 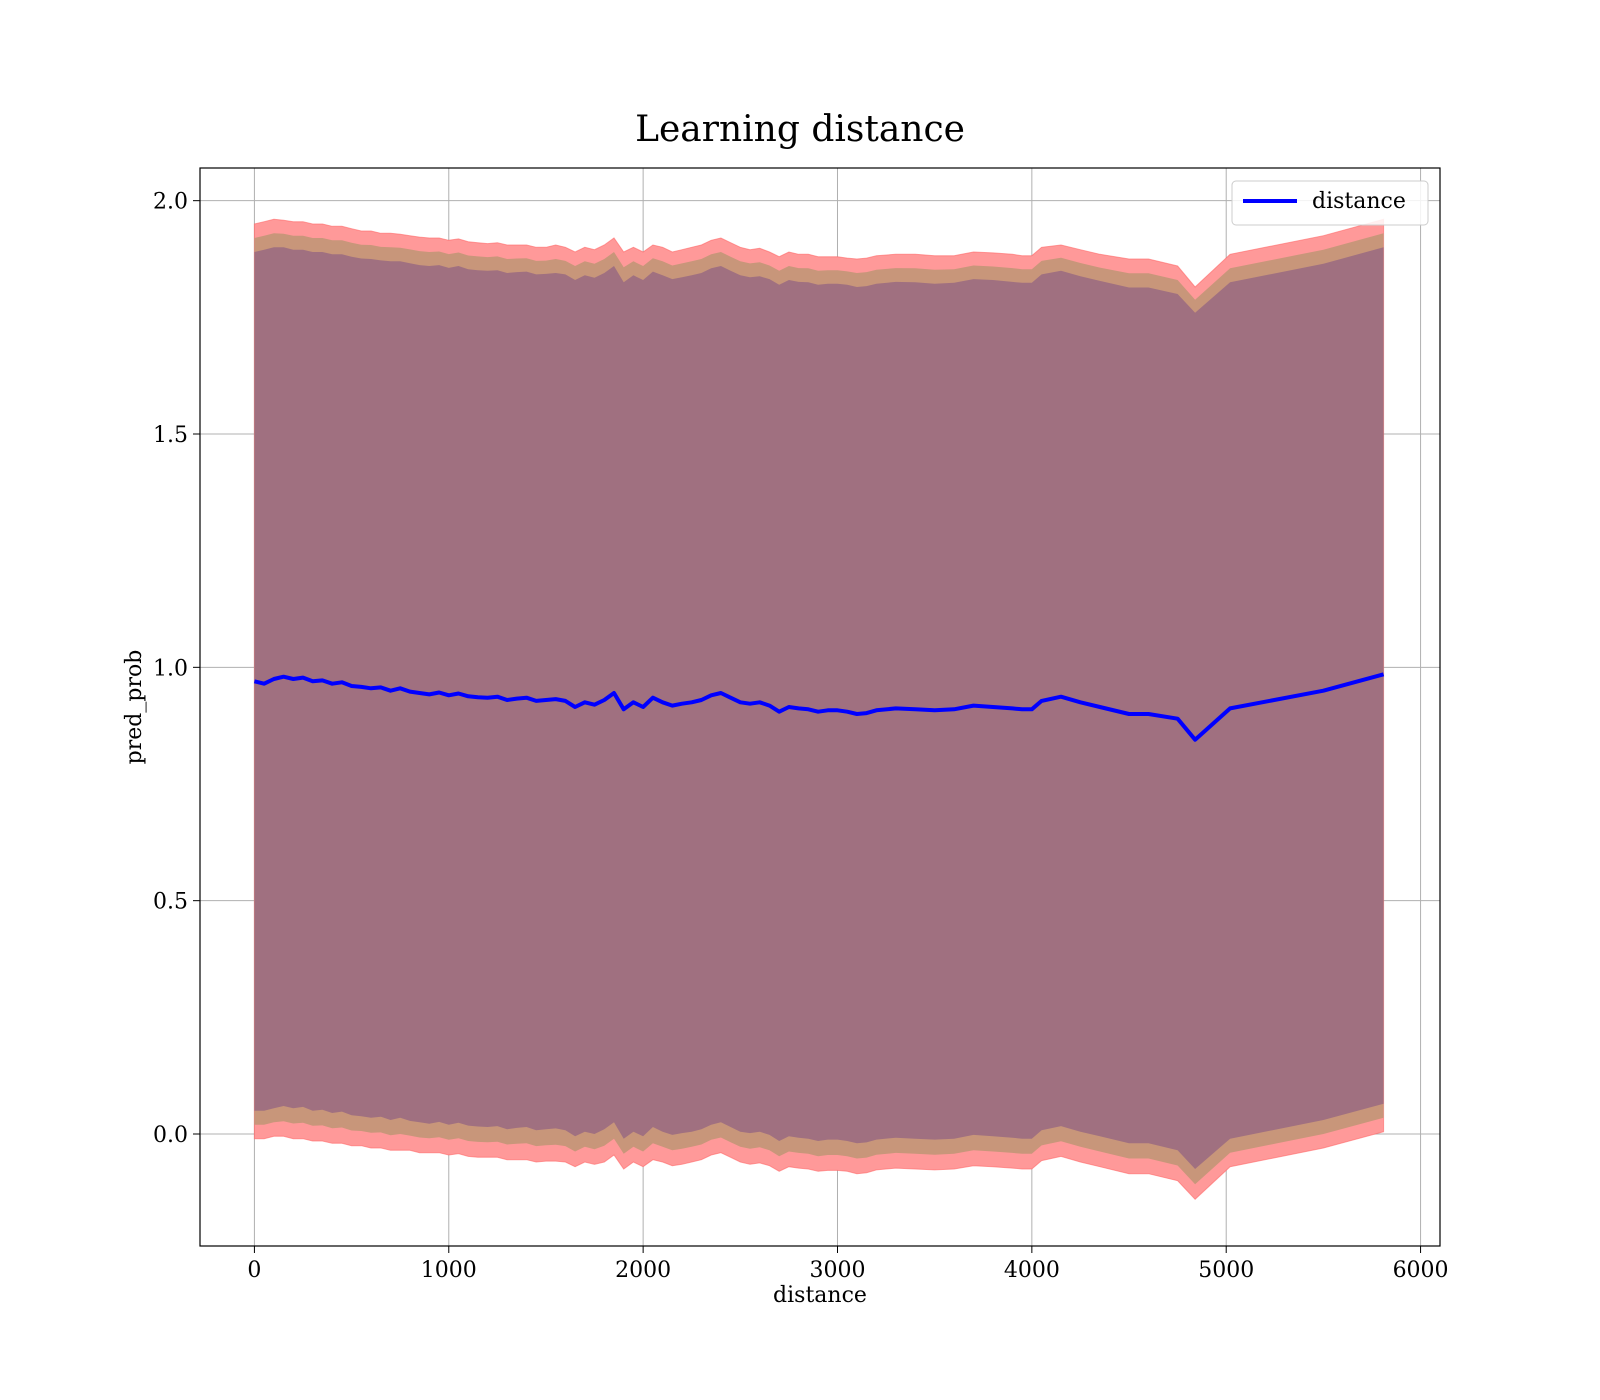 I want to click on x-axis-ticks: 0 1000 2000 3000 4000 5000 6000, so click(x=848, y=1264).